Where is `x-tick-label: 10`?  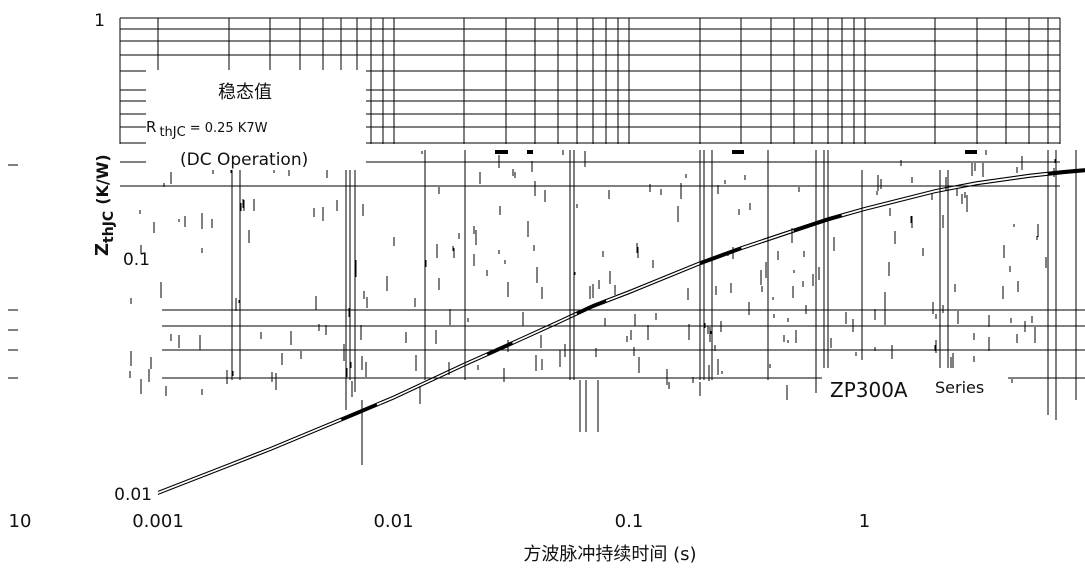
x-tick-label: 10 is located at coordinates (20, 521).